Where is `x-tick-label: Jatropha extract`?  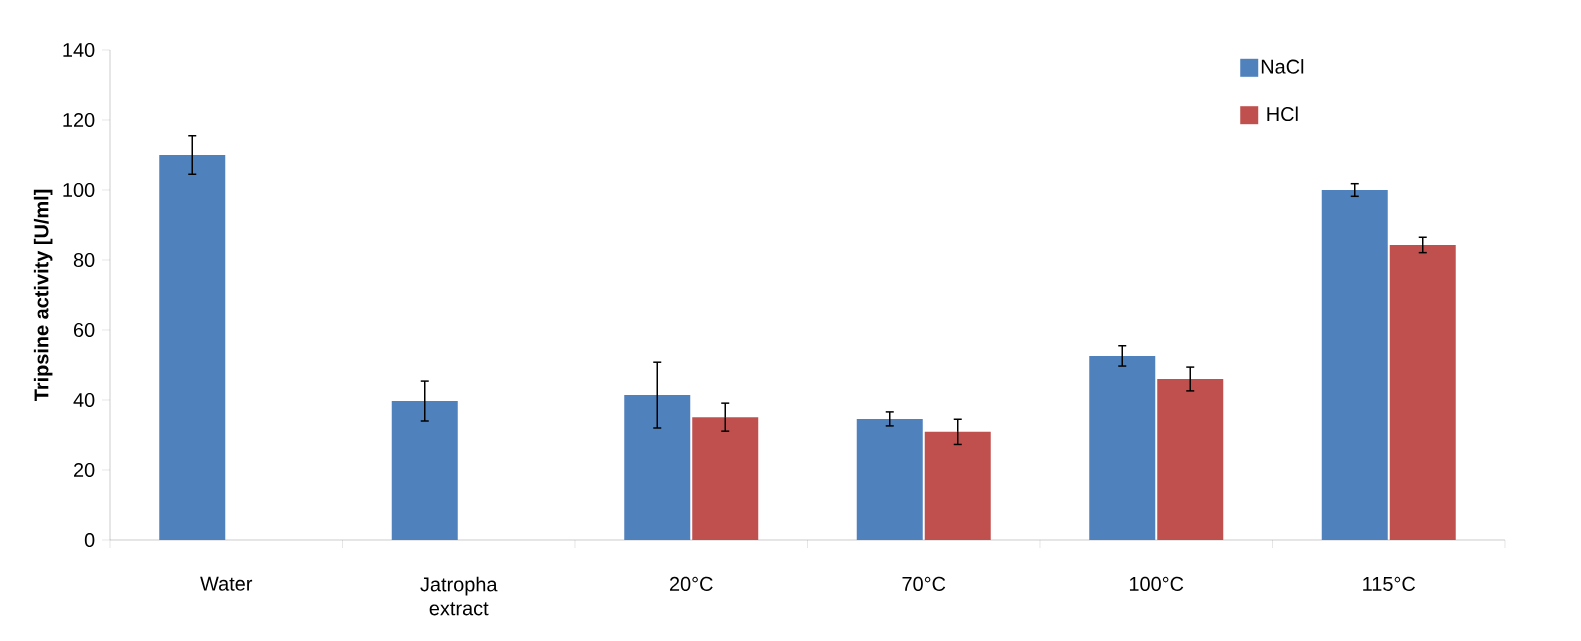 x-tick-label: Jatropha extract is located at coordinates (459, 596).